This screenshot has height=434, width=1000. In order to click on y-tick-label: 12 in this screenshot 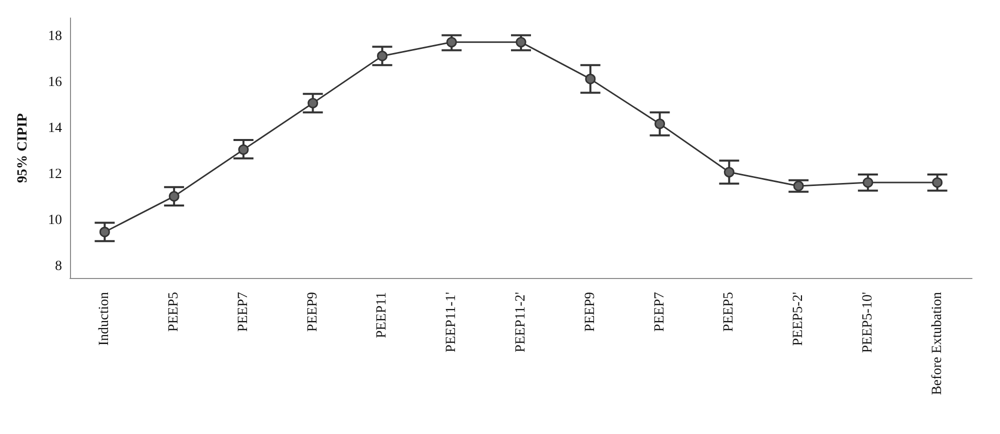, I will do `click(55, 174)`.